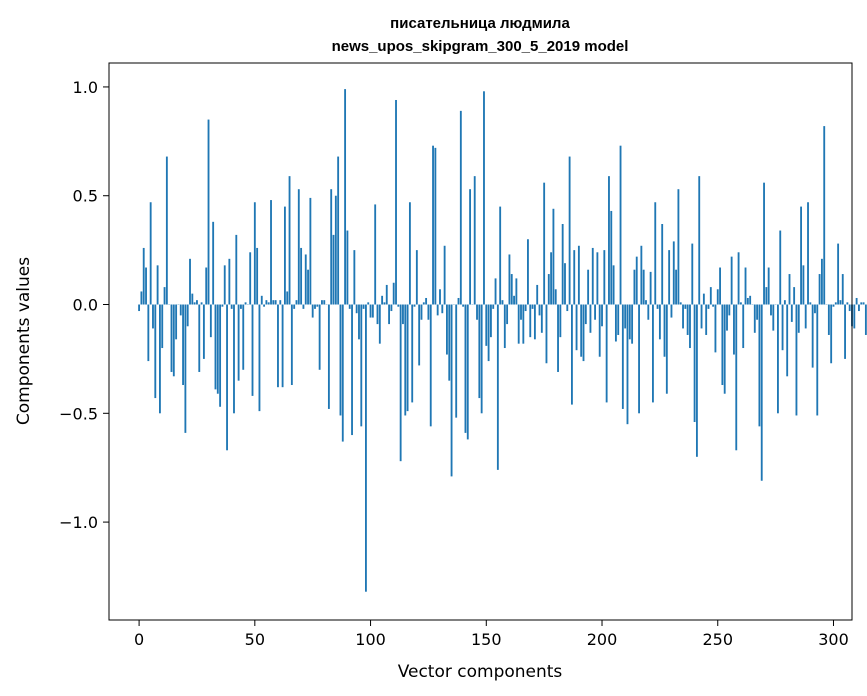 The height and width of the screenshot is (696, 867). I want to click on x-axis-ticks: 0 50 100 150 200 250 300, so click(491, 634).